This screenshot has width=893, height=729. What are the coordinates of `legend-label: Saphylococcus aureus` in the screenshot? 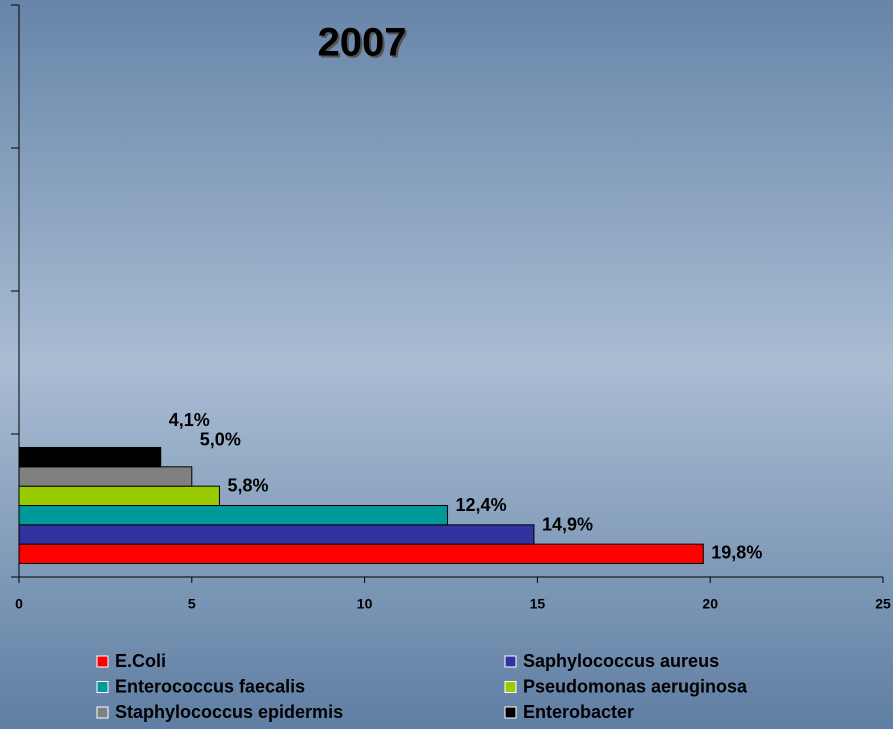 It's located at (621, 661).